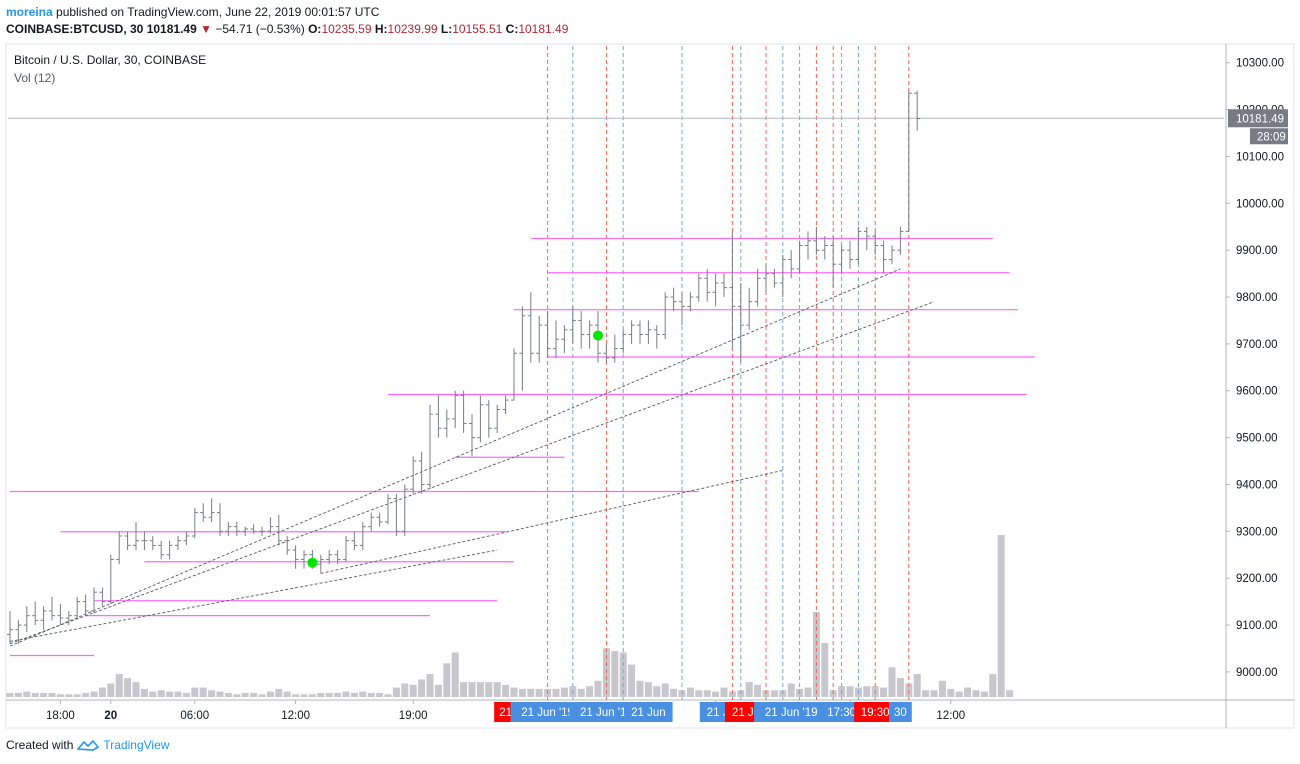 The image size is (1300, 764). I want to click on price-tick-label: 10100.00, so click(1260, 157).